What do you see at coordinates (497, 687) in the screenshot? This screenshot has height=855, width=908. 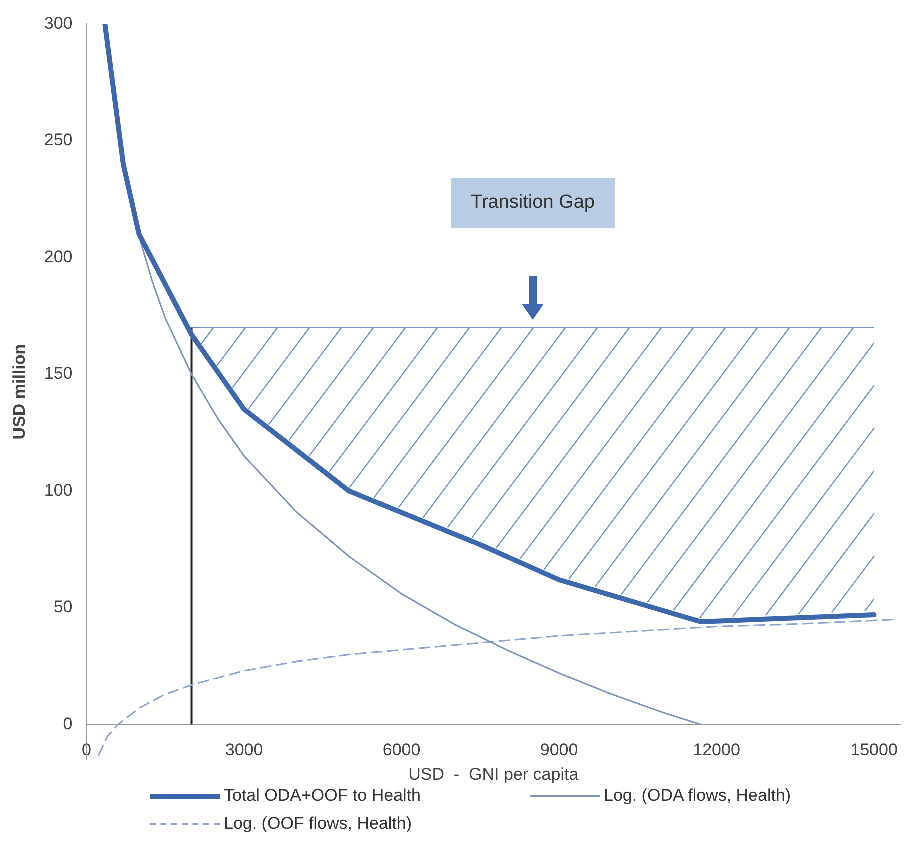 I see `line-series` at bounding box center [497, 687].